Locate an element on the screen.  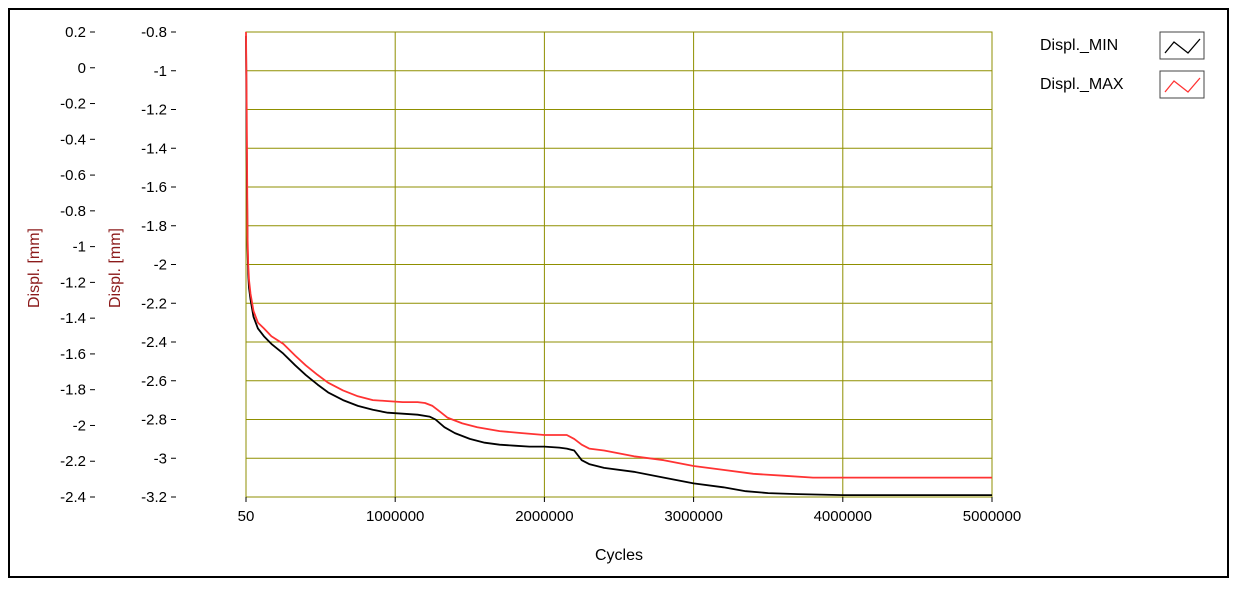
y-right-tick-label: -1 is located at coordinates (160, 71).